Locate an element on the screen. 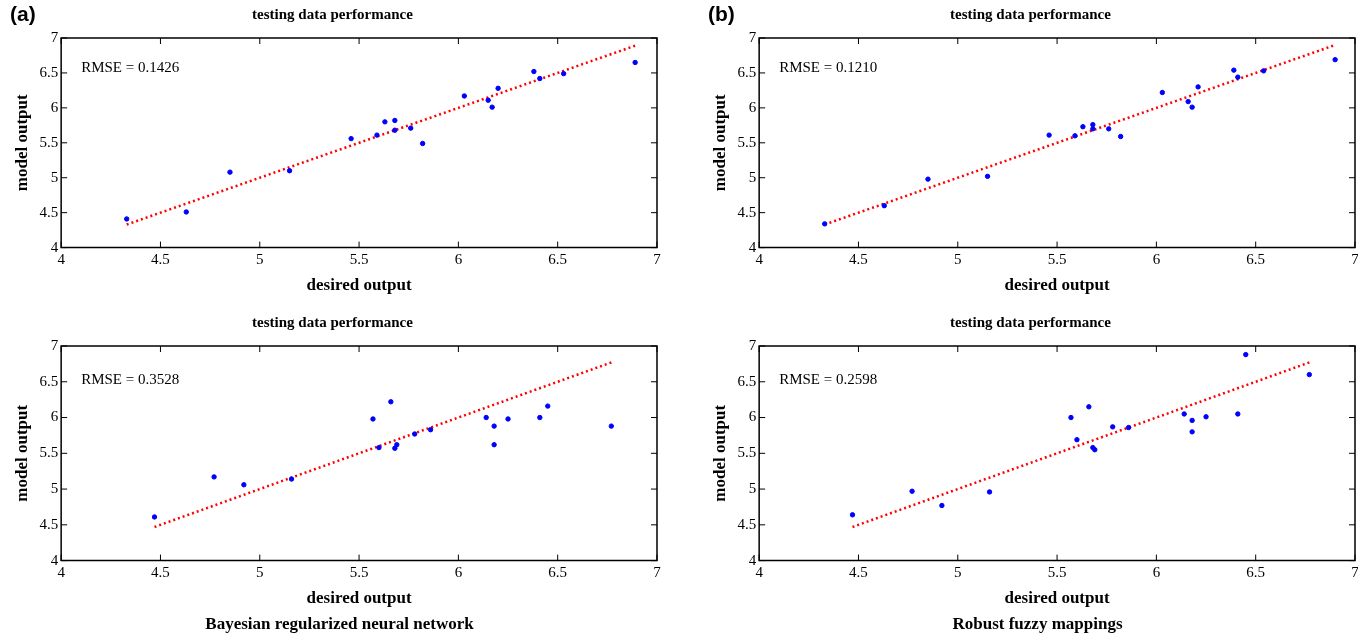 The image size is (1358, 636). annotation: RMSE = 0.1426 is located at coordinates (130, 66).